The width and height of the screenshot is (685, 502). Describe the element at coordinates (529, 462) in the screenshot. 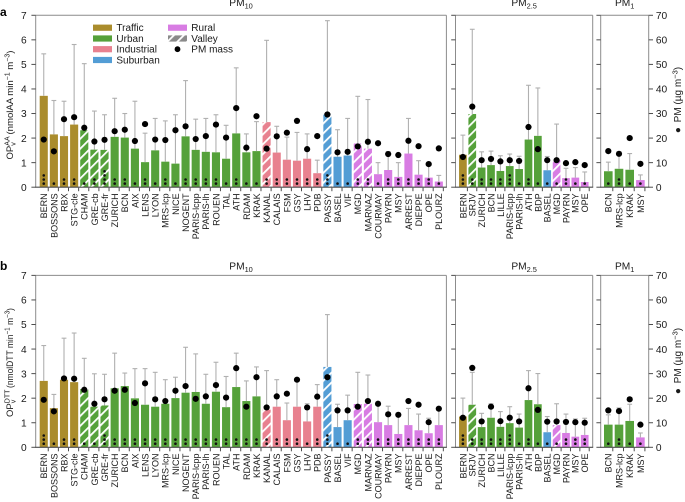

I see `svg-text: ATH` at that location.